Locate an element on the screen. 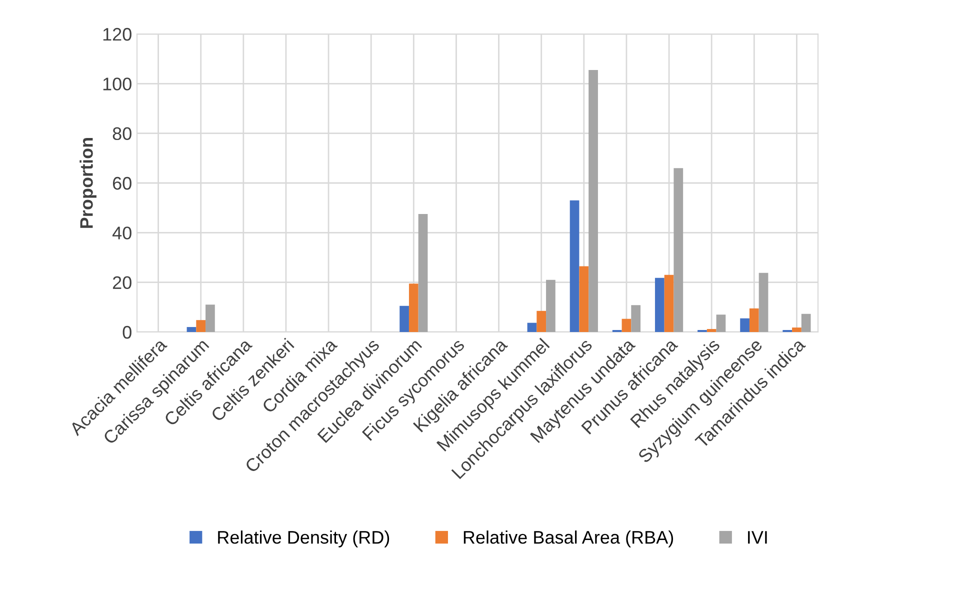 The width and height of the screenshot is (958, 606). legend-label: Relative Density (RD) is located at coordinates (304, 539).